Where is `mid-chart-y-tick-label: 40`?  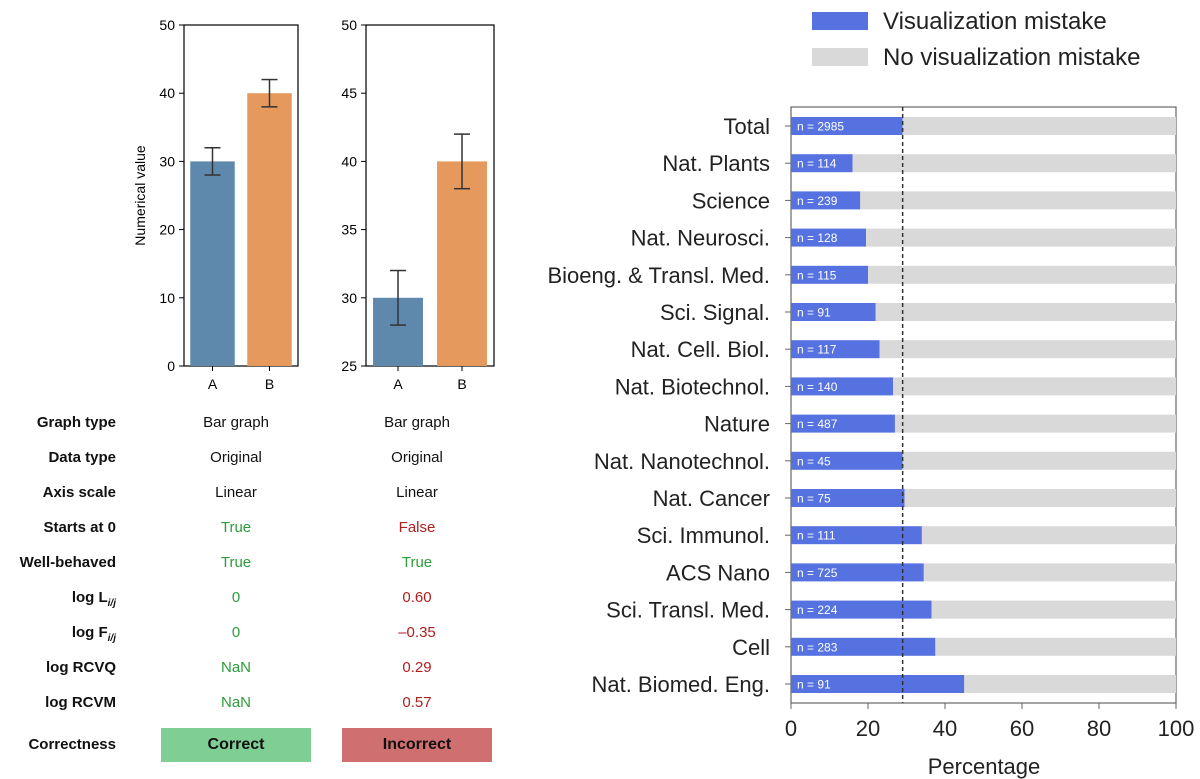 mid-chart-y-tick-label: 40 is located at coordinates (349, 161).